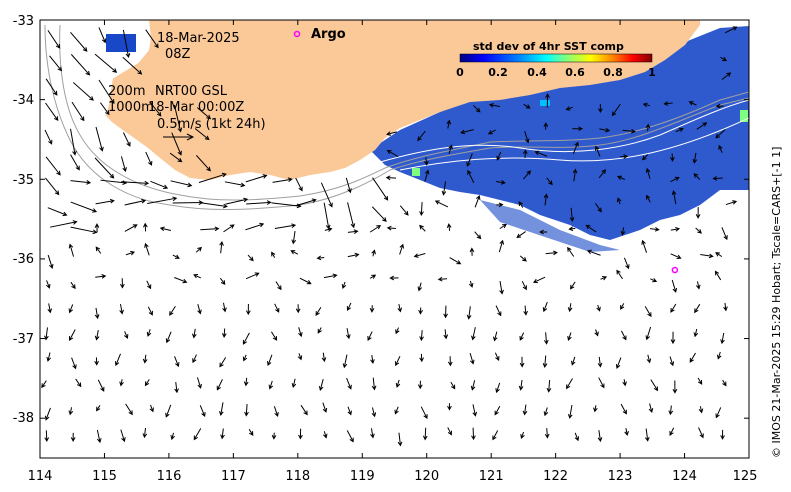 The width and height of the screenshot is (791, 492). I want to click on x-tick-label: 118, so click(297, 476).